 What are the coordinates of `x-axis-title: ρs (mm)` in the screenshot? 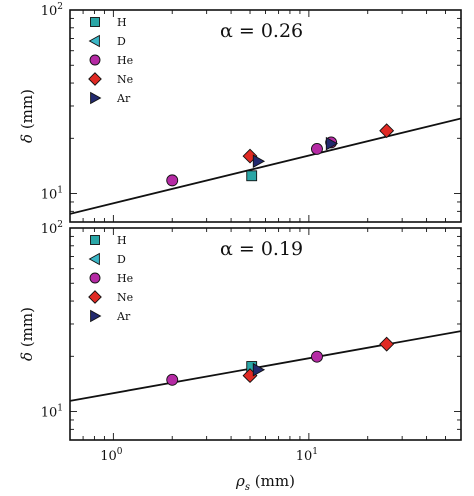 It's located at (265, 482).